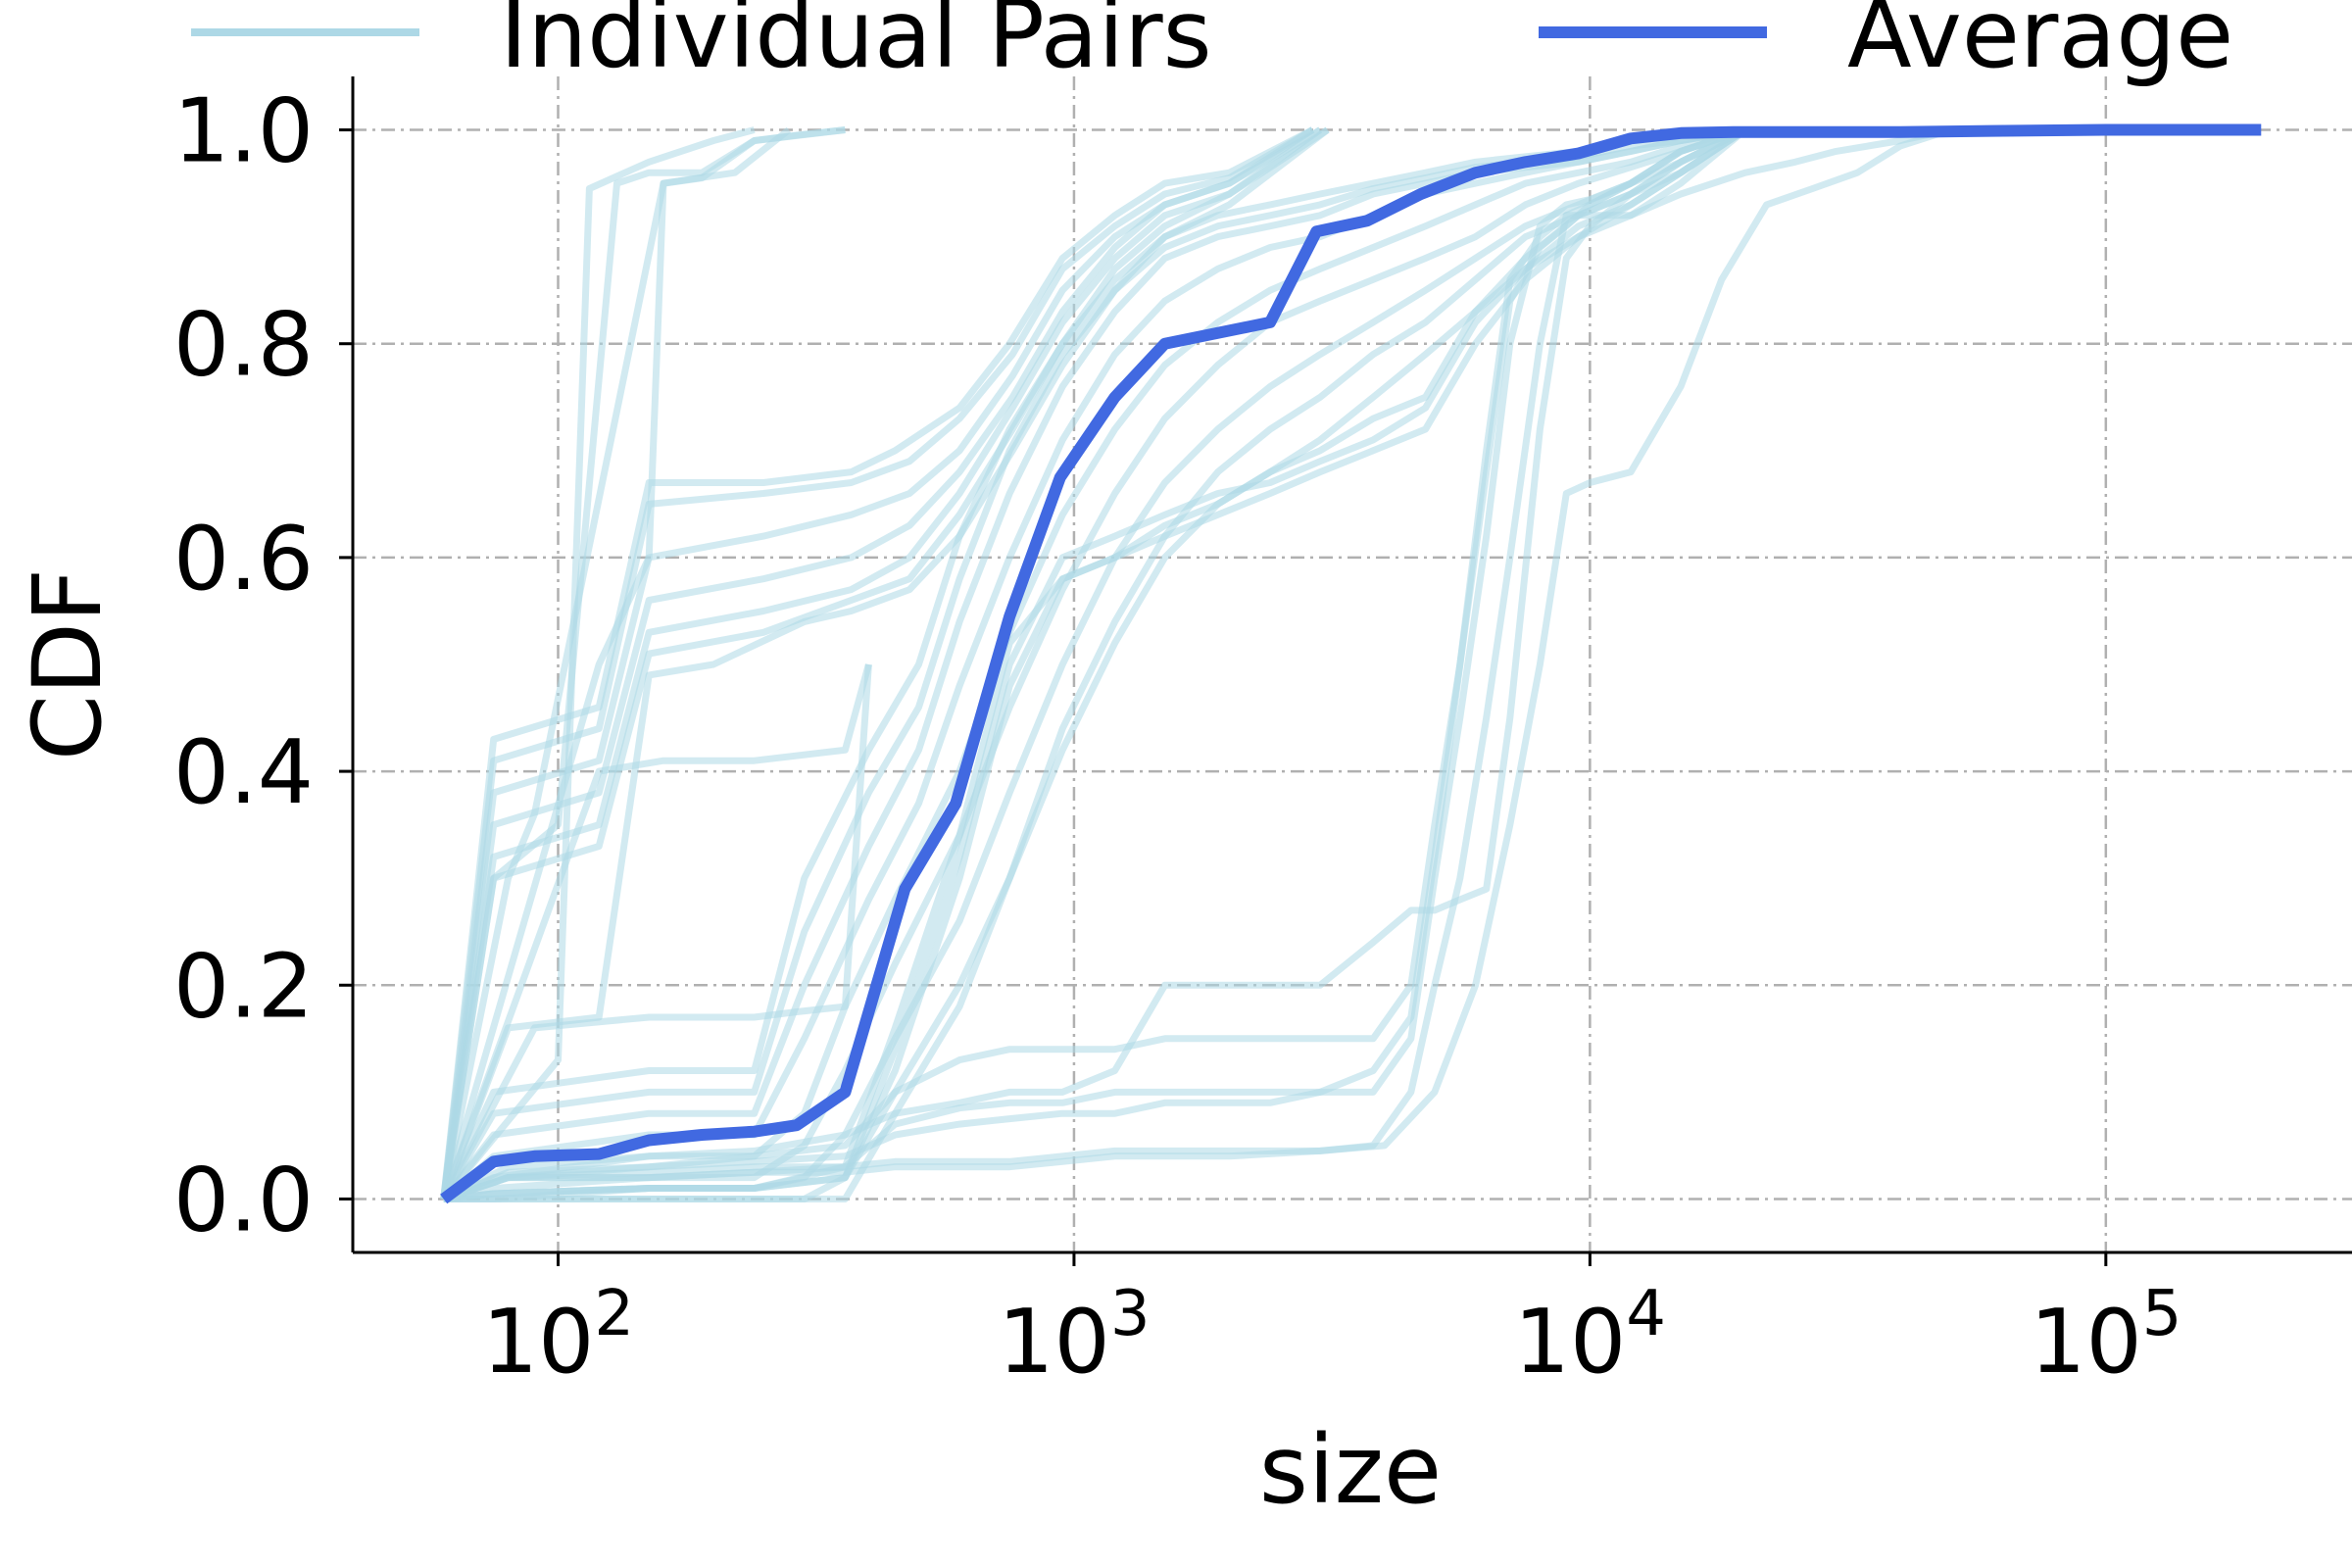  I want to click on x-axis-title: size, so click(1350, 1470).